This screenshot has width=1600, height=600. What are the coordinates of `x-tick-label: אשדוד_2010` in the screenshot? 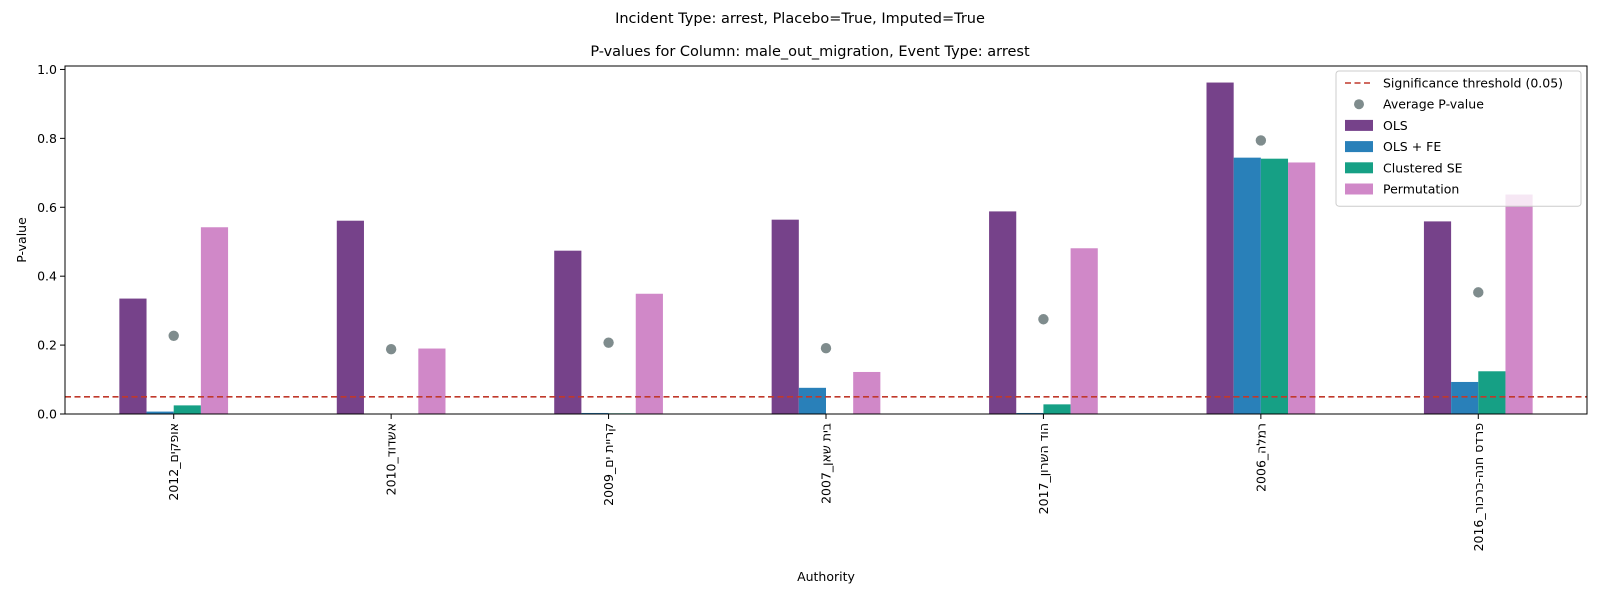 It's located at (391, 459).